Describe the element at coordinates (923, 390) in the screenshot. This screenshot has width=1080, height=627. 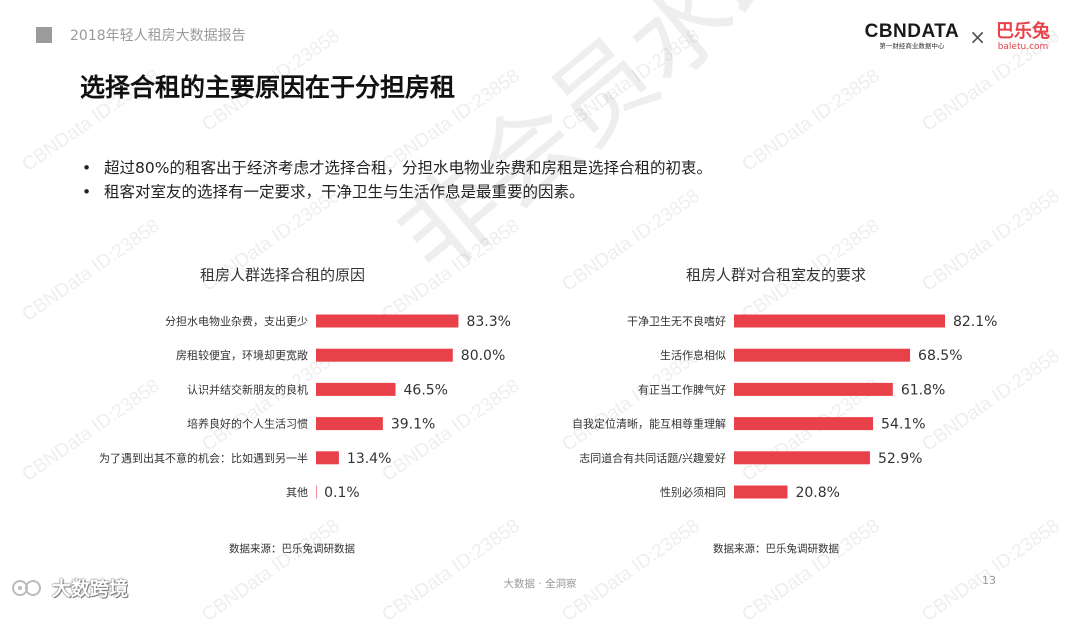
I see `value-label: 61.8%` at that location.